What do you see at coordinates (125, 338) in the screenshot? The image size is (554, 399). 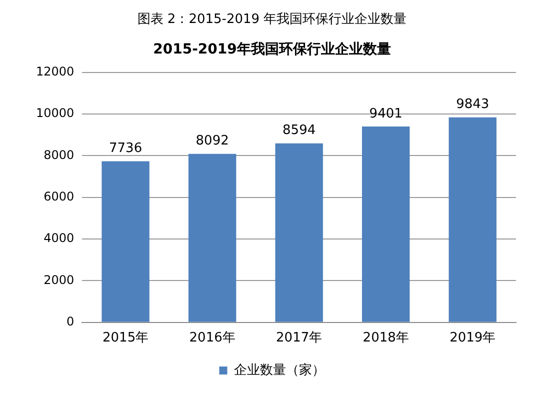 I see `x-tick-label: 2015年` at bounding box center [125, 338].